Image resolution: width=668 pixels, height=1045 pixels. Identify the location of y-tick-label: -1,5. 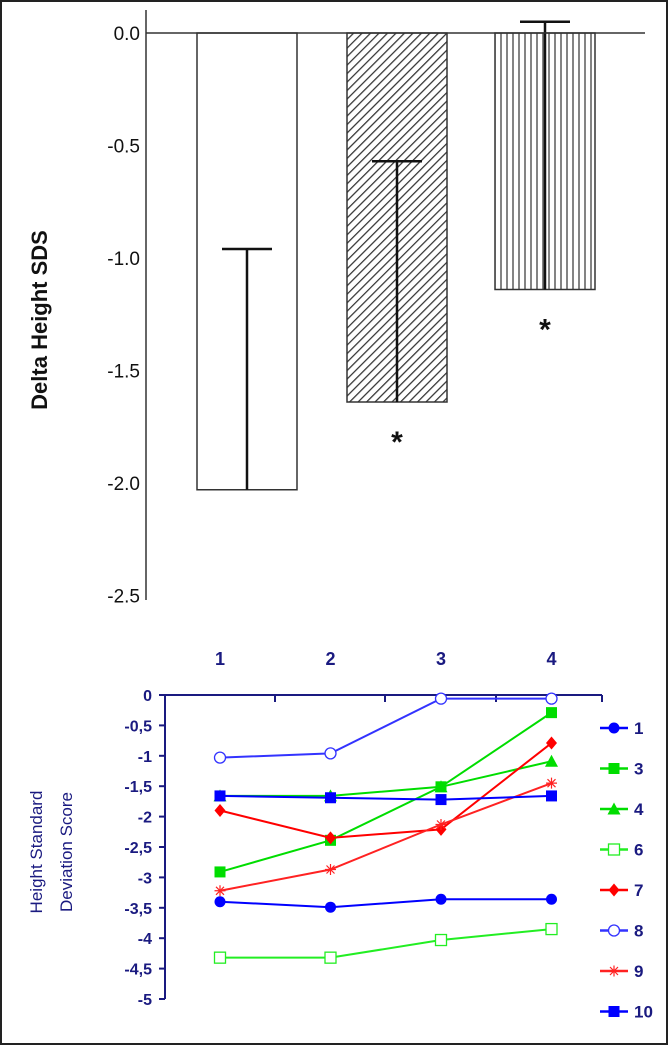
(138, 787).